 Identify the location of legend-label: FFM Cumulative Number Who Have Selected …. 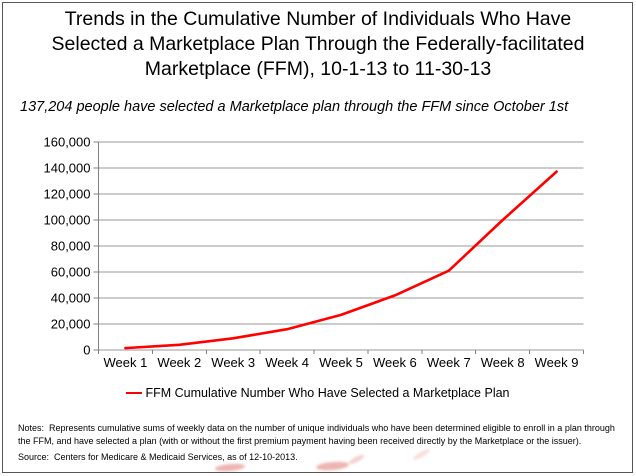
(327, 393).